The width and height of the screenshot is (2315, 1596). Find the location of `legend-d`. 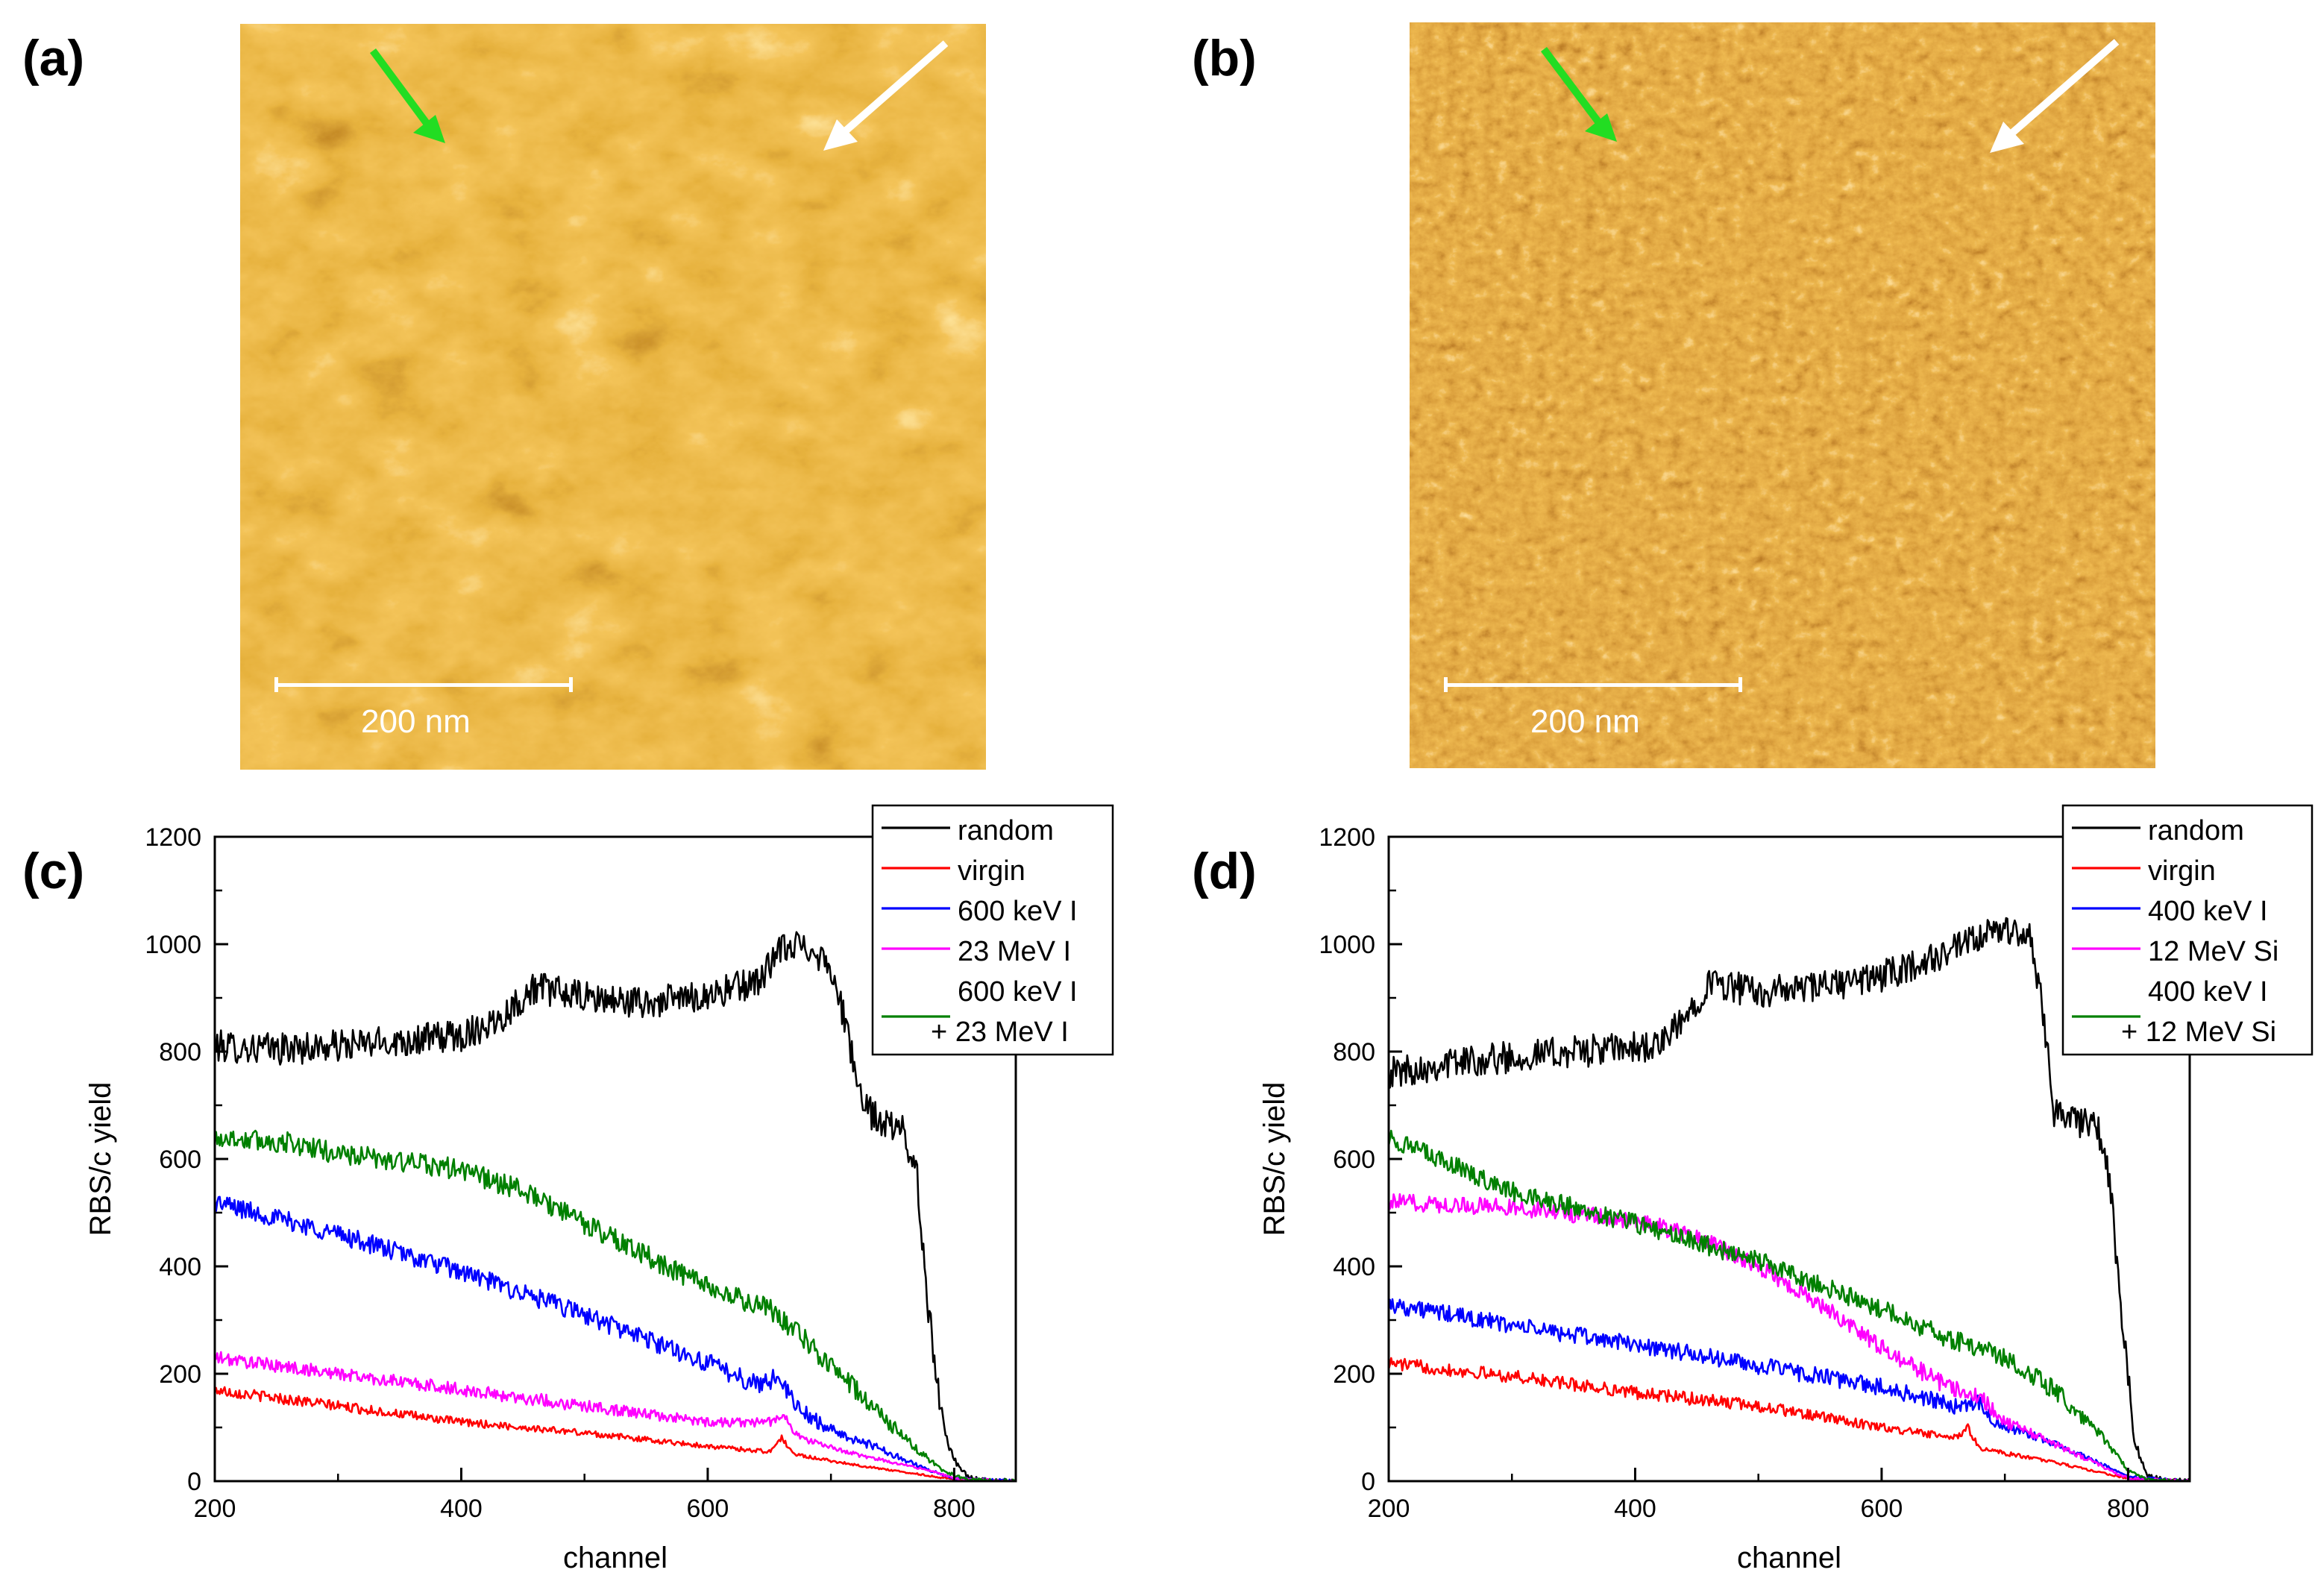

legend-d is located at coordinates (2187, 930).